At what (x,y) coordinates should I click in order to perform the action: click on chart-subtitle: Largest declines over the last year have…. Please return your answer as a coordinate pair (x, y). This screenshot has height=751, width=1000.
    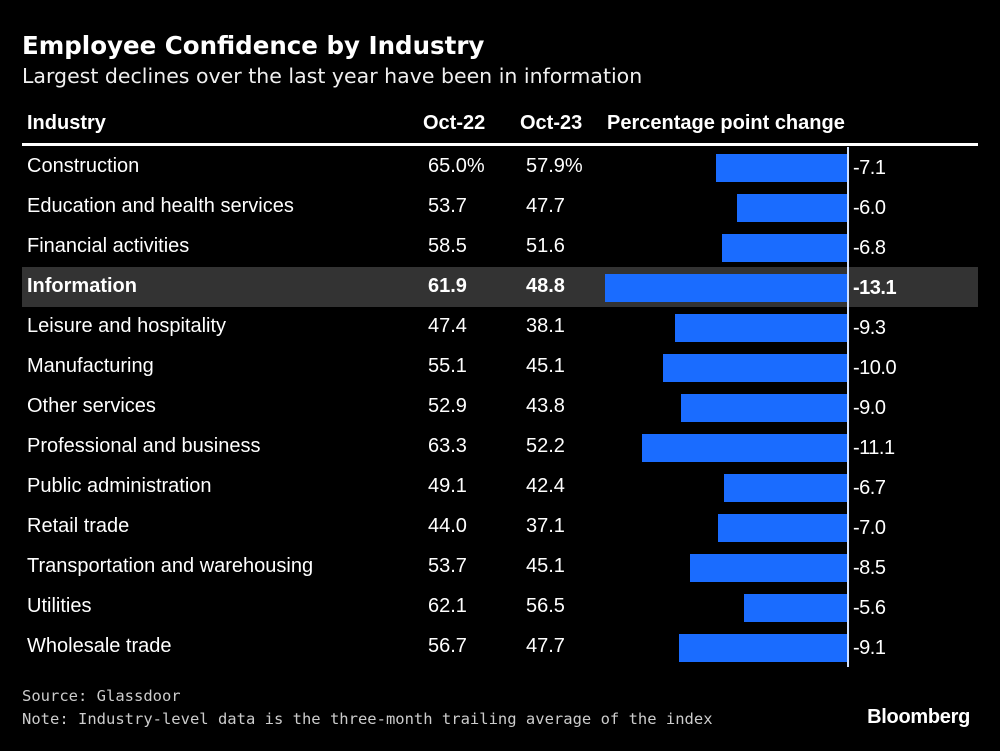
    Looking at the image, I should click on (332, 76).